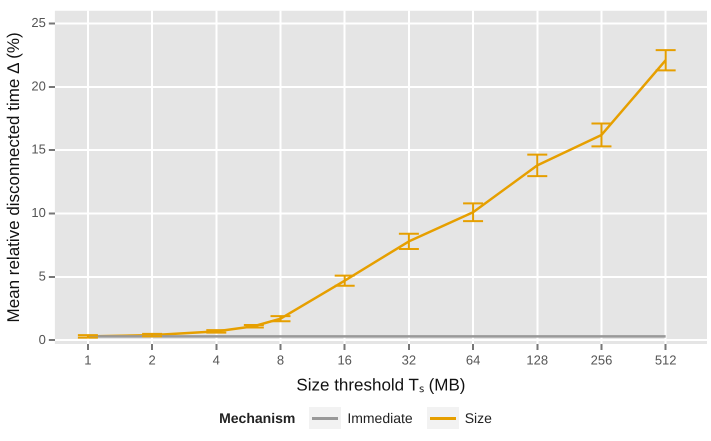  I want to click on legend-title: Mechanism, so click(257, 418).